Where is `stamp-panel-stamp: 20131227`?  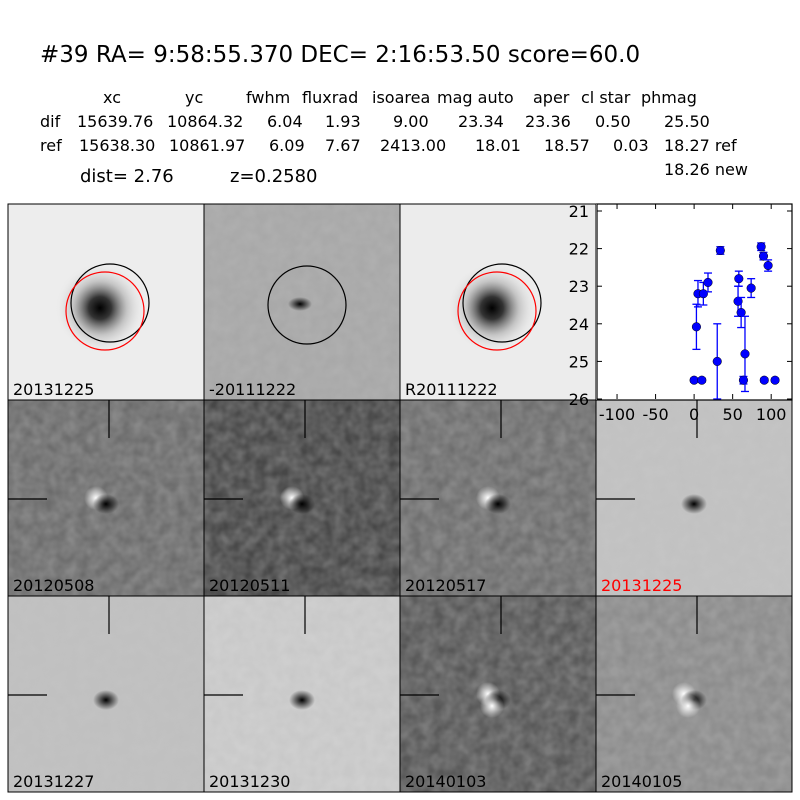
stamp-panel-stamp: 20131227 is located at coordinates (106, 694).